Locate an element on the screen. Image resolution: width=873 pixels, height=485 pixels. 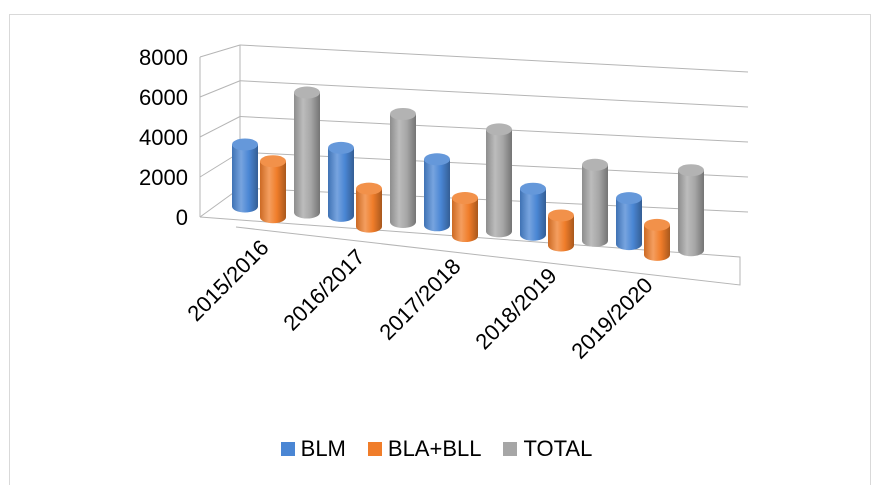
legend-label-total: TOTAL is located at coordinates (558, 448).